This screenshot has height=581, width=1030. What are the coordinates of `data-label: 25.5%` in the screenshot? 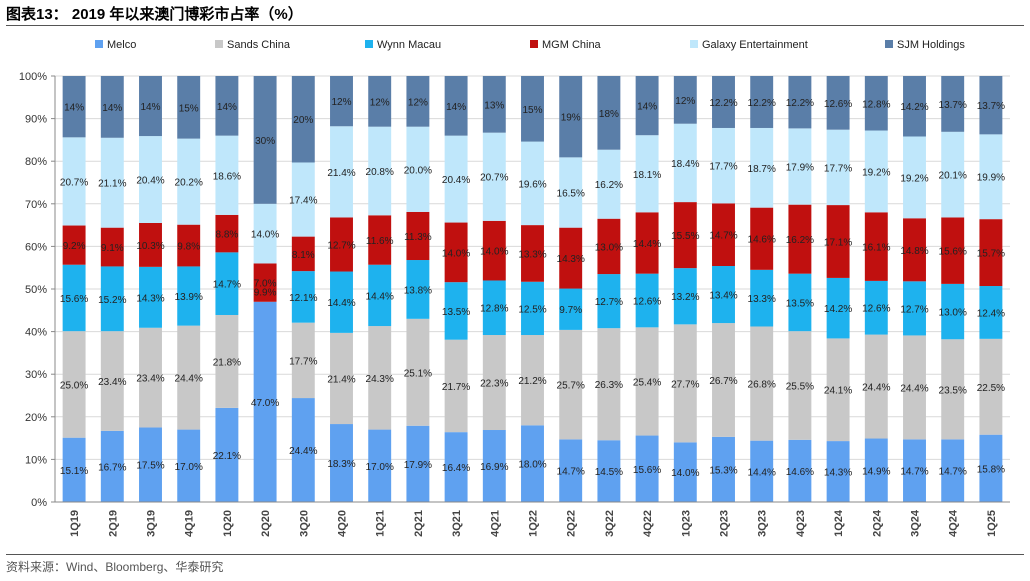 It's located at (800, 386).